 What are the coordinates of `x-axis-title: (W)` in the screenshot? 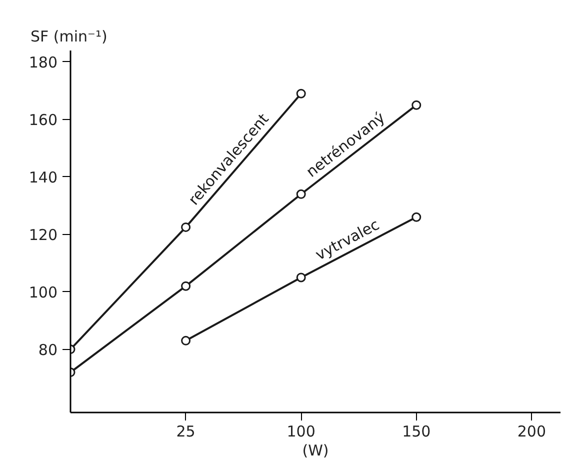 It's located at (315, 451).